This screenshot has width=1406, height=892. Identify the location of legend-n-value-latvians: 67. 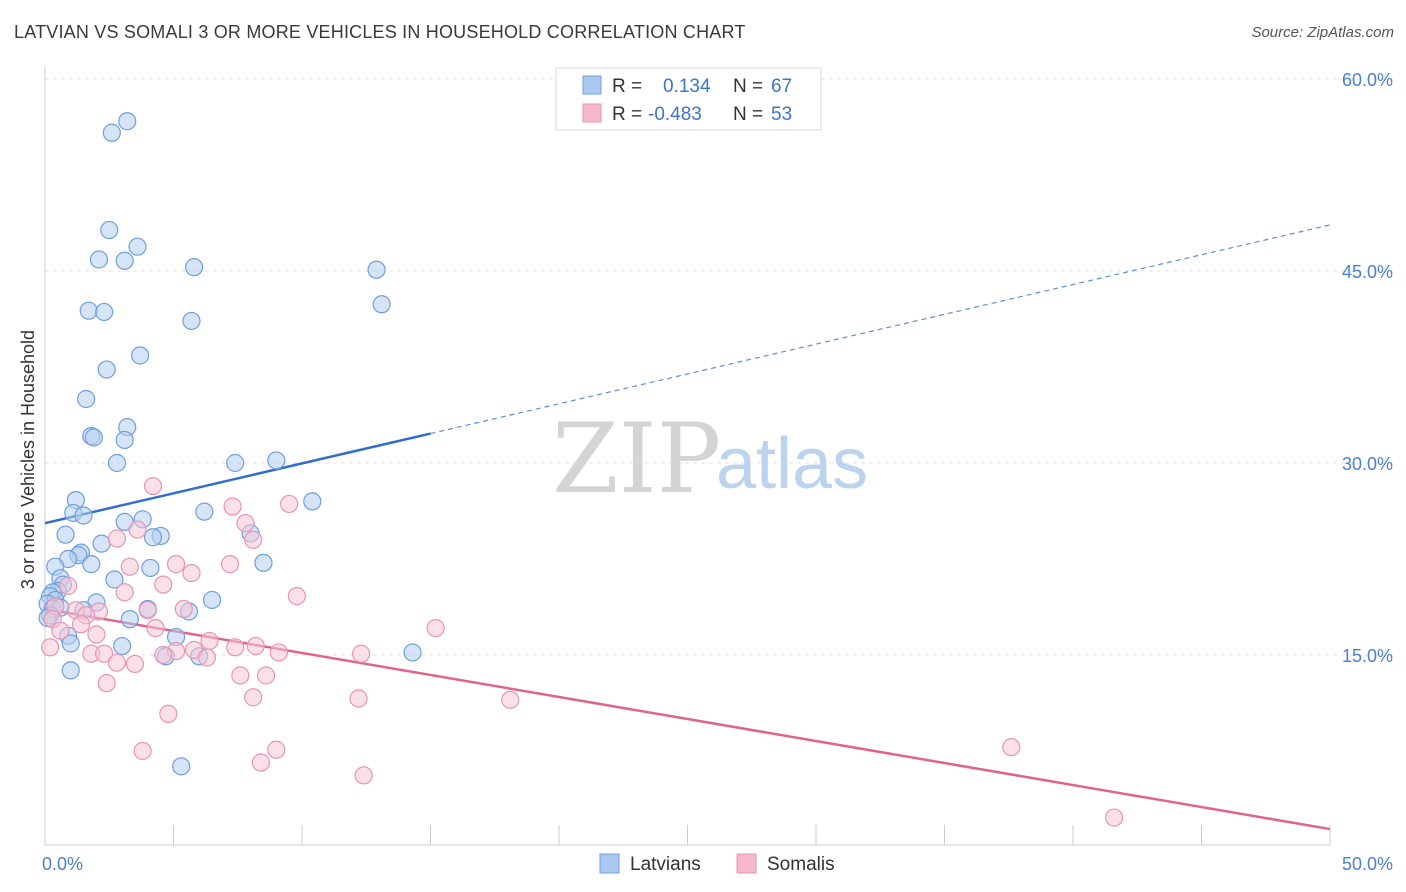
(781, 86).